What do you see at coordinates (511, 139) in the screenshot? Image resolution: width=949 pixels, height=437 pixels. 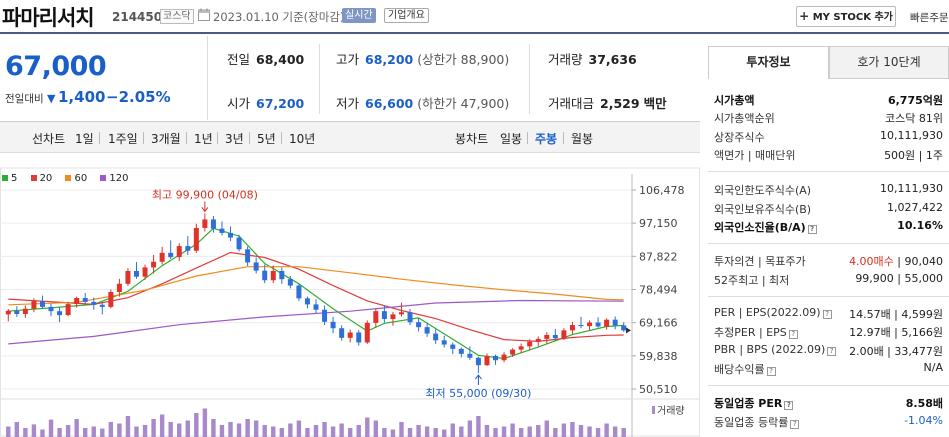 I see `candle-daily: 일봉` at bounding box center [511, 139].